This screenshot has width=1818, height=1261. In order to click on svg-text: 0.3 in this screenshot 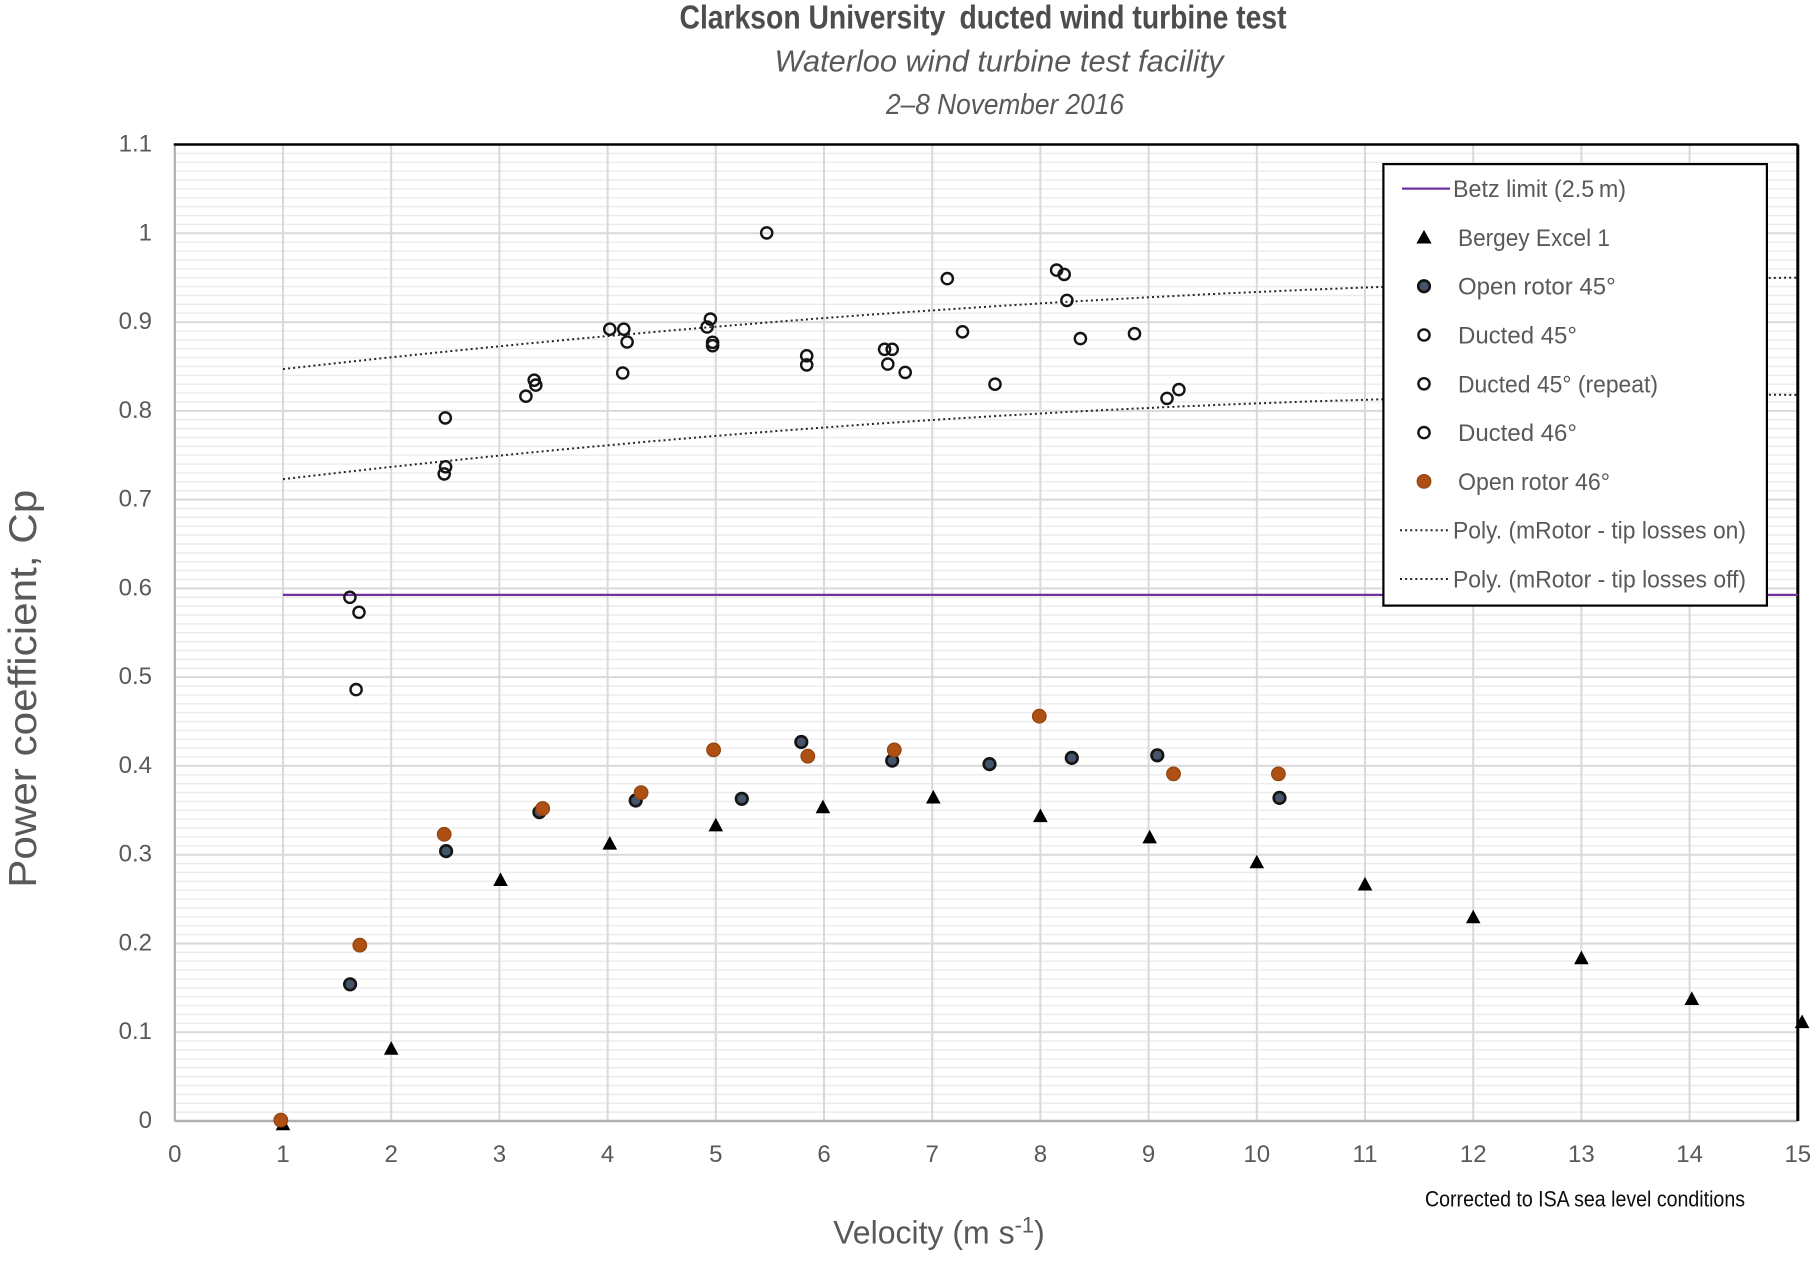, I will do `click(135, 854)`.